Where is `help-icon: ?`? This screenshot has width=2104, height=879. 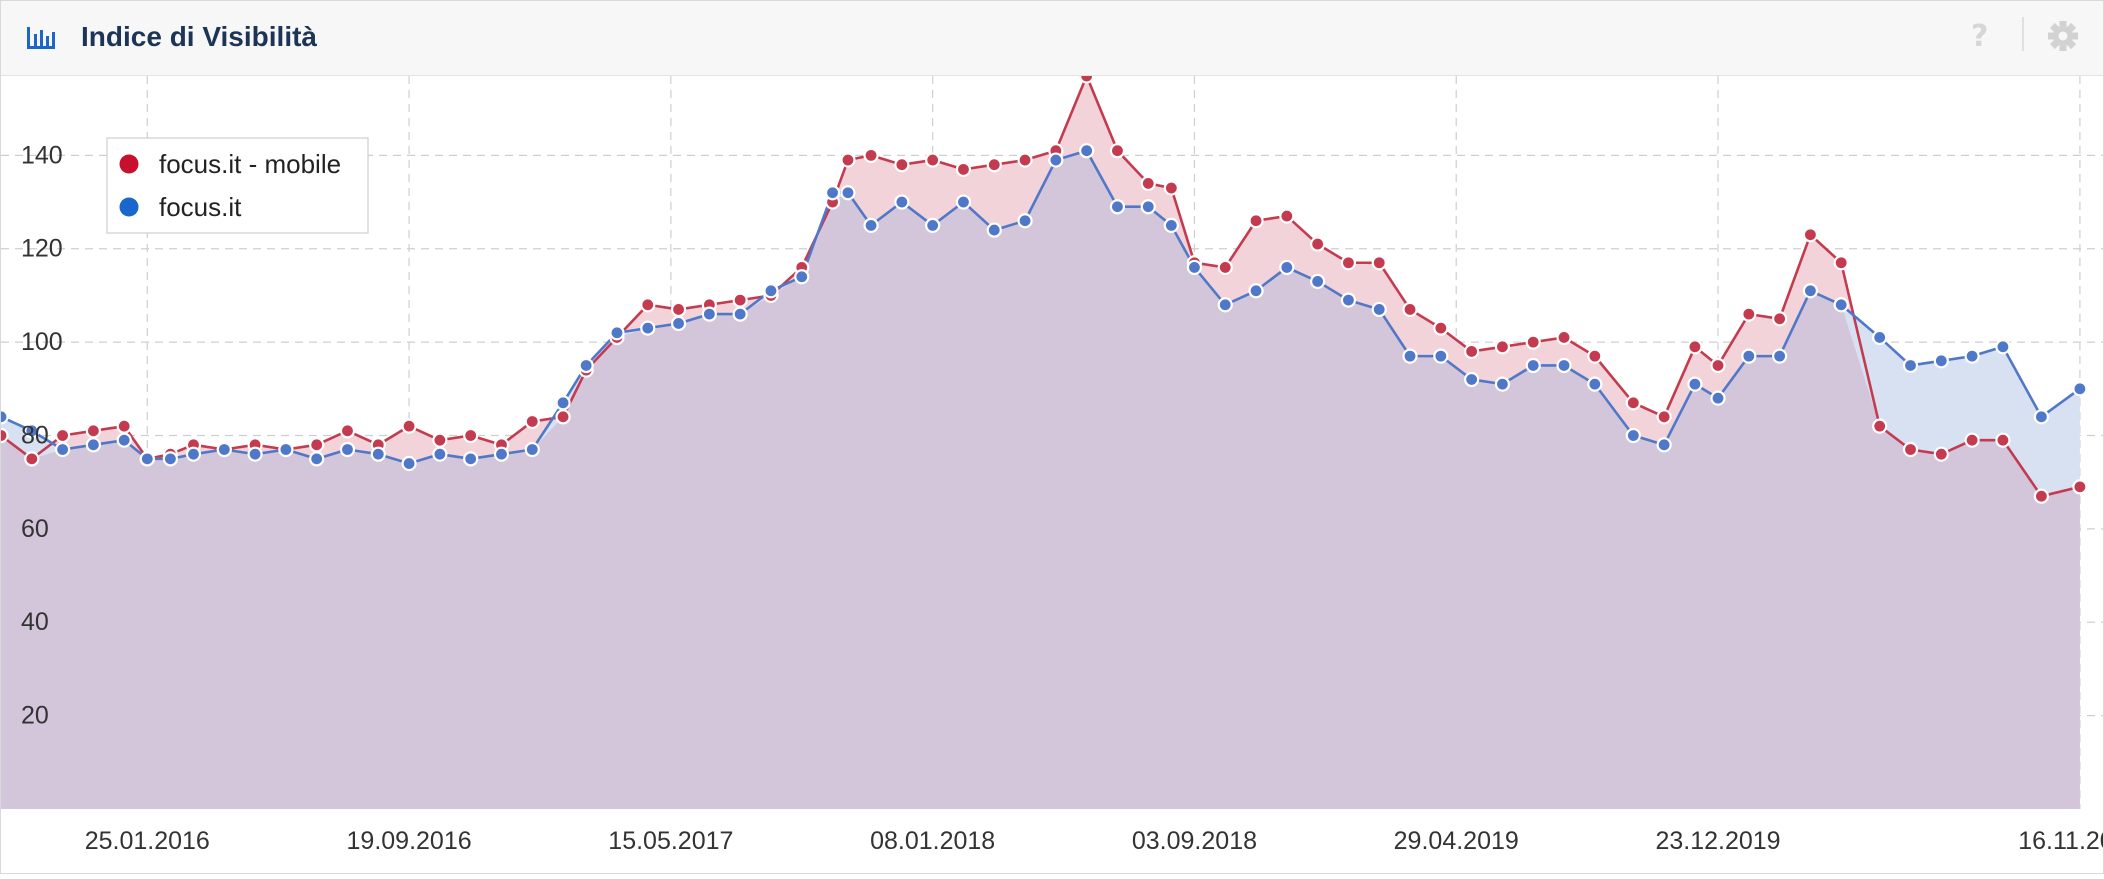
help-icon: ? is located at coordinates (1980, 36).